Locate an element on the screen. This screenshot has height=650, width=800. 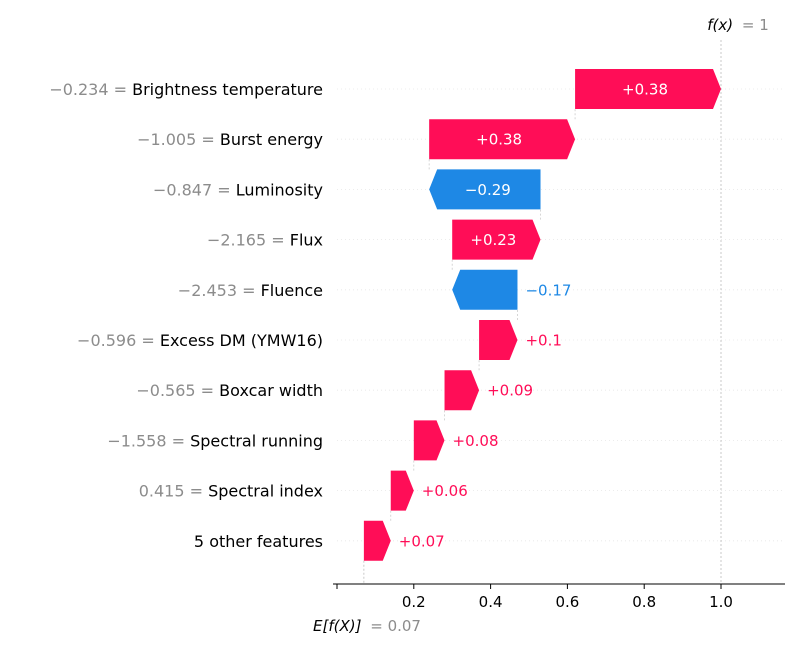
bar-value-label: +0.23 is located at coordinates (493, 240).